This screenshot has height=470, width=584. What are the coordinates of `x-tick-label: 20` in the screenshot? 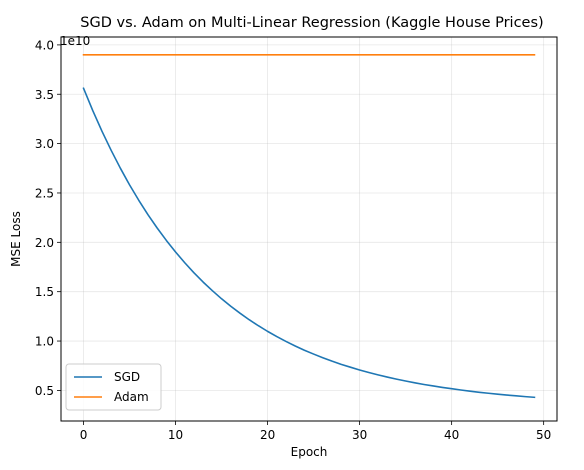 It's located at (267, 435).